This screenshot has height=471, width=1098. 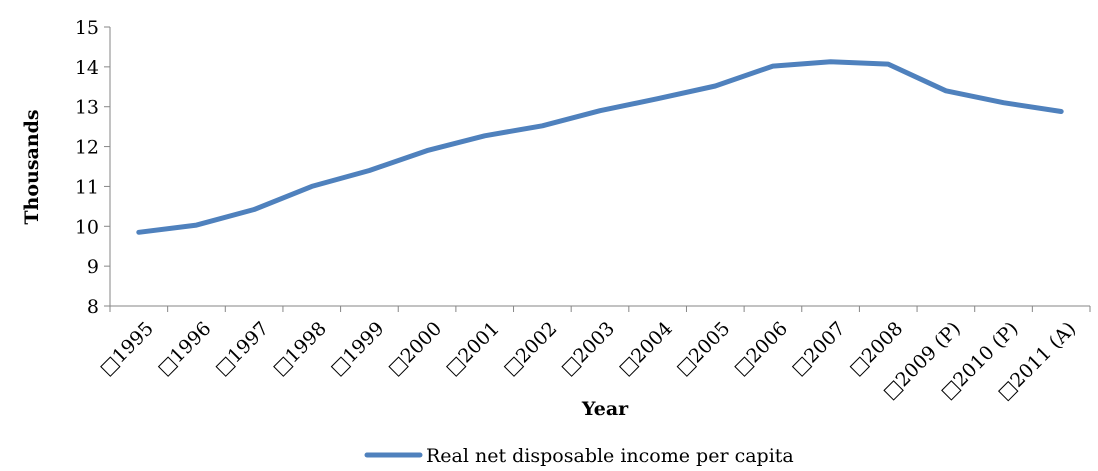 What do you see at coordinates (93, 307) in the screenshot?
I see `y-tick-label: 8` at bounding box center [93, 307].